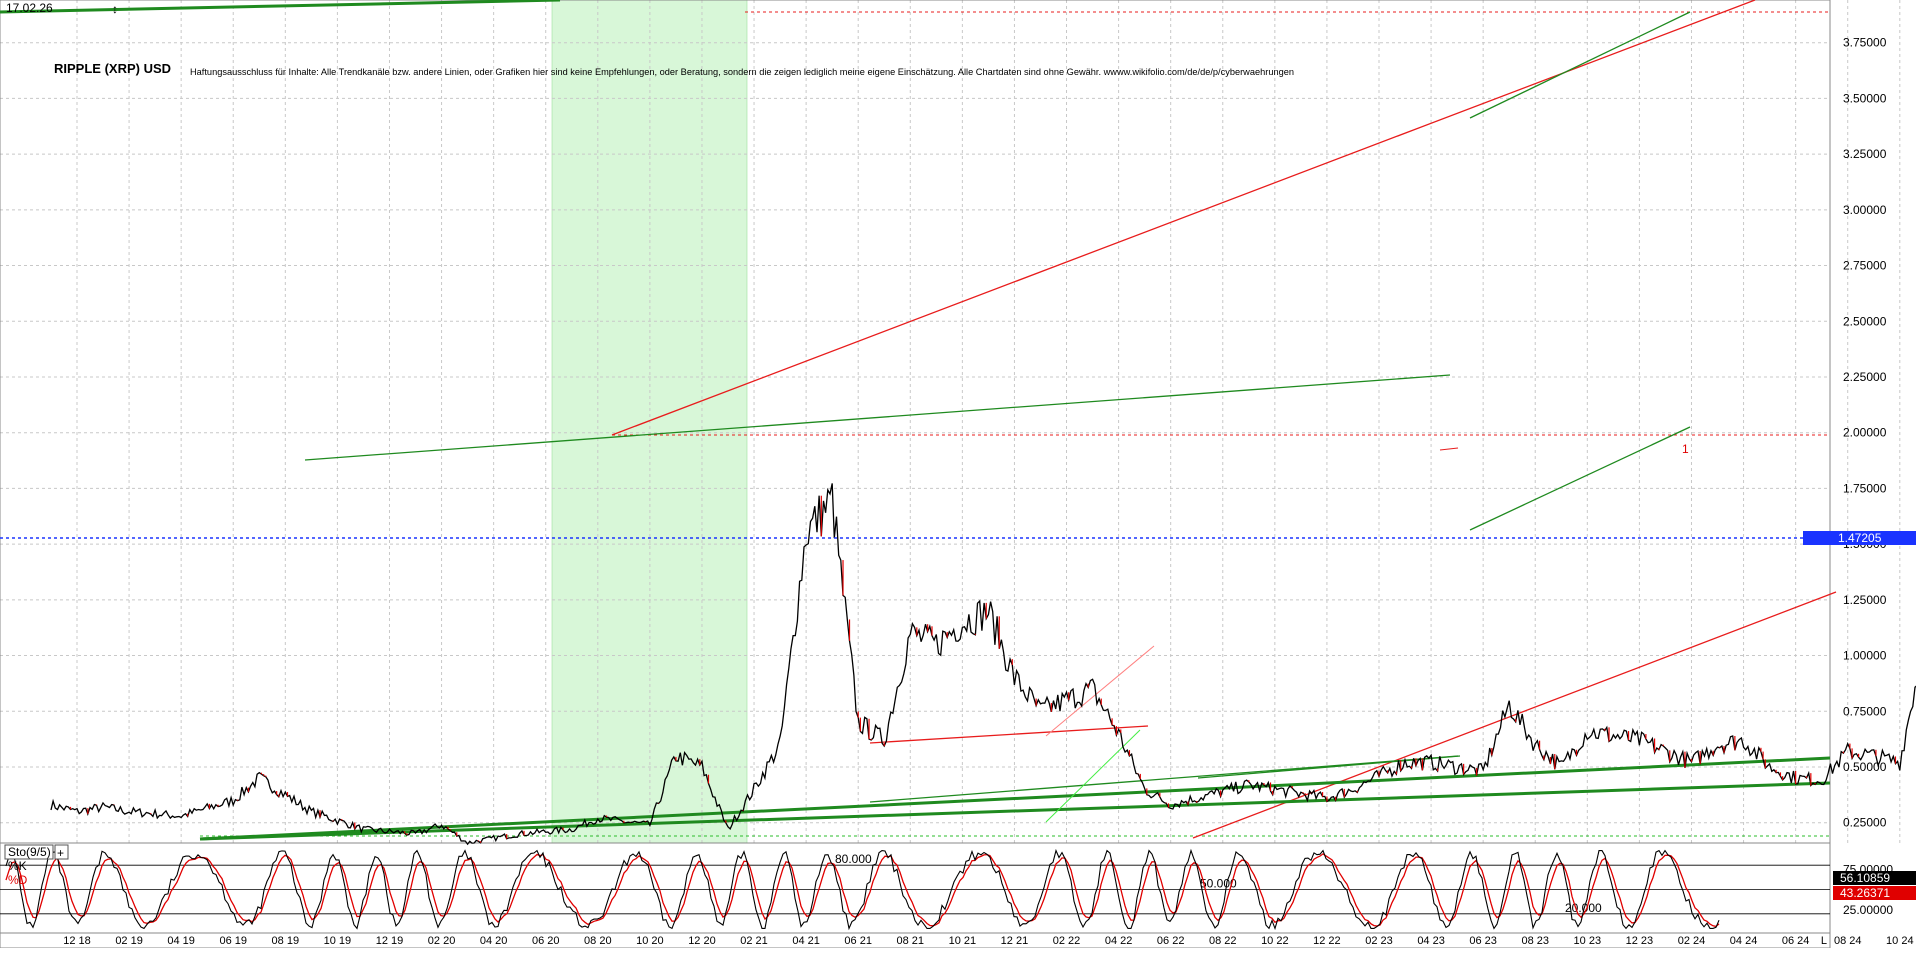 This screenshot has width=1916, height=953. What do you see at coordinates (546, 941) in the screenshot?
I see `time-tick-label: 06 20` at bounding box center [546, 941].